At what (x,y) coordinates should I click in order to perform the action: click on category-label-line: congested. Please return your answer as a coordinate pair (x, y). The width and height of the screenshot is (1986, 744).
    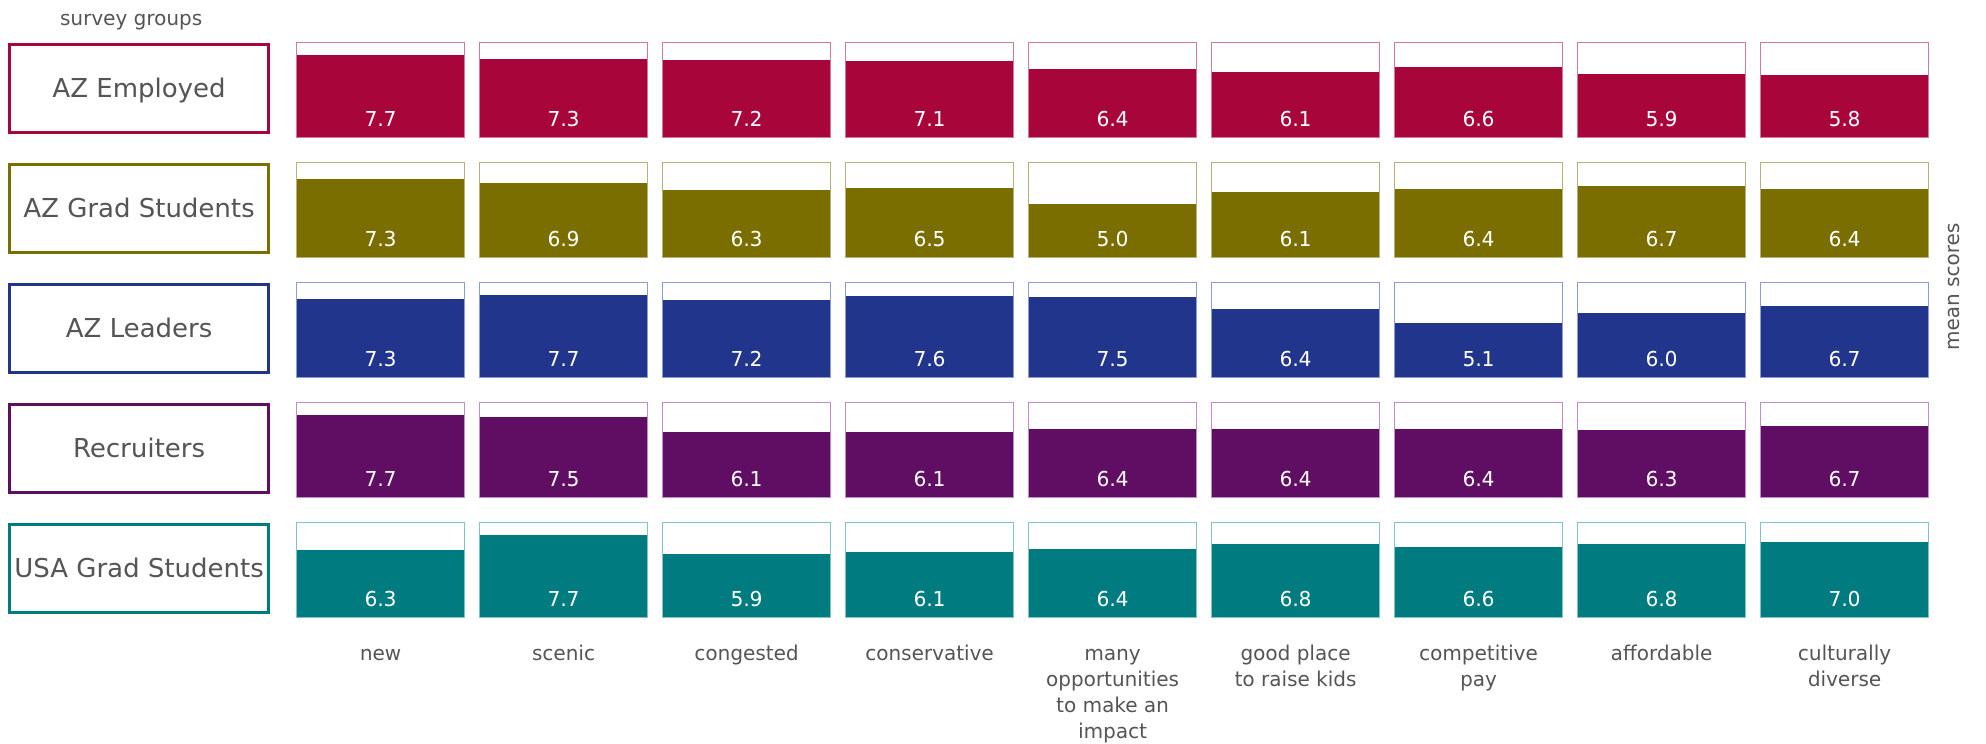
    Looking at the image, I should click on (746, 653).